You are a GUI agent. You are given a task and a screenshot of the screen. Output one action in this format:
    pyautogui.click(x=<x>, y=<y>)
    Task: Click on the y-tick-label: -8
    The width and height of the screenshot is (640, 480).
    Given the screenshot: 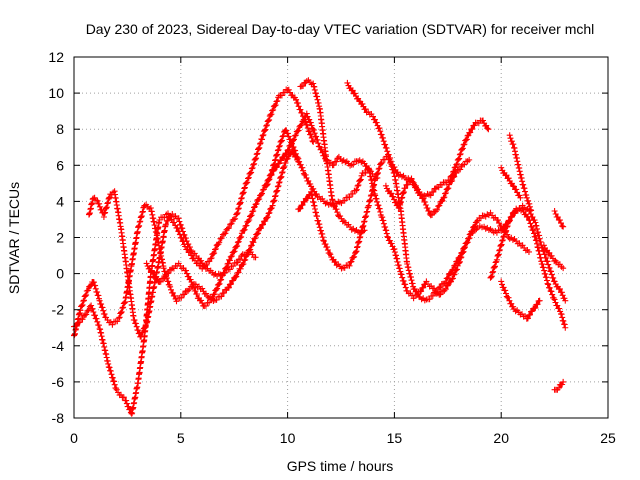 What is the action you would take?
    pyautogui.click(x=58, y=418)
    